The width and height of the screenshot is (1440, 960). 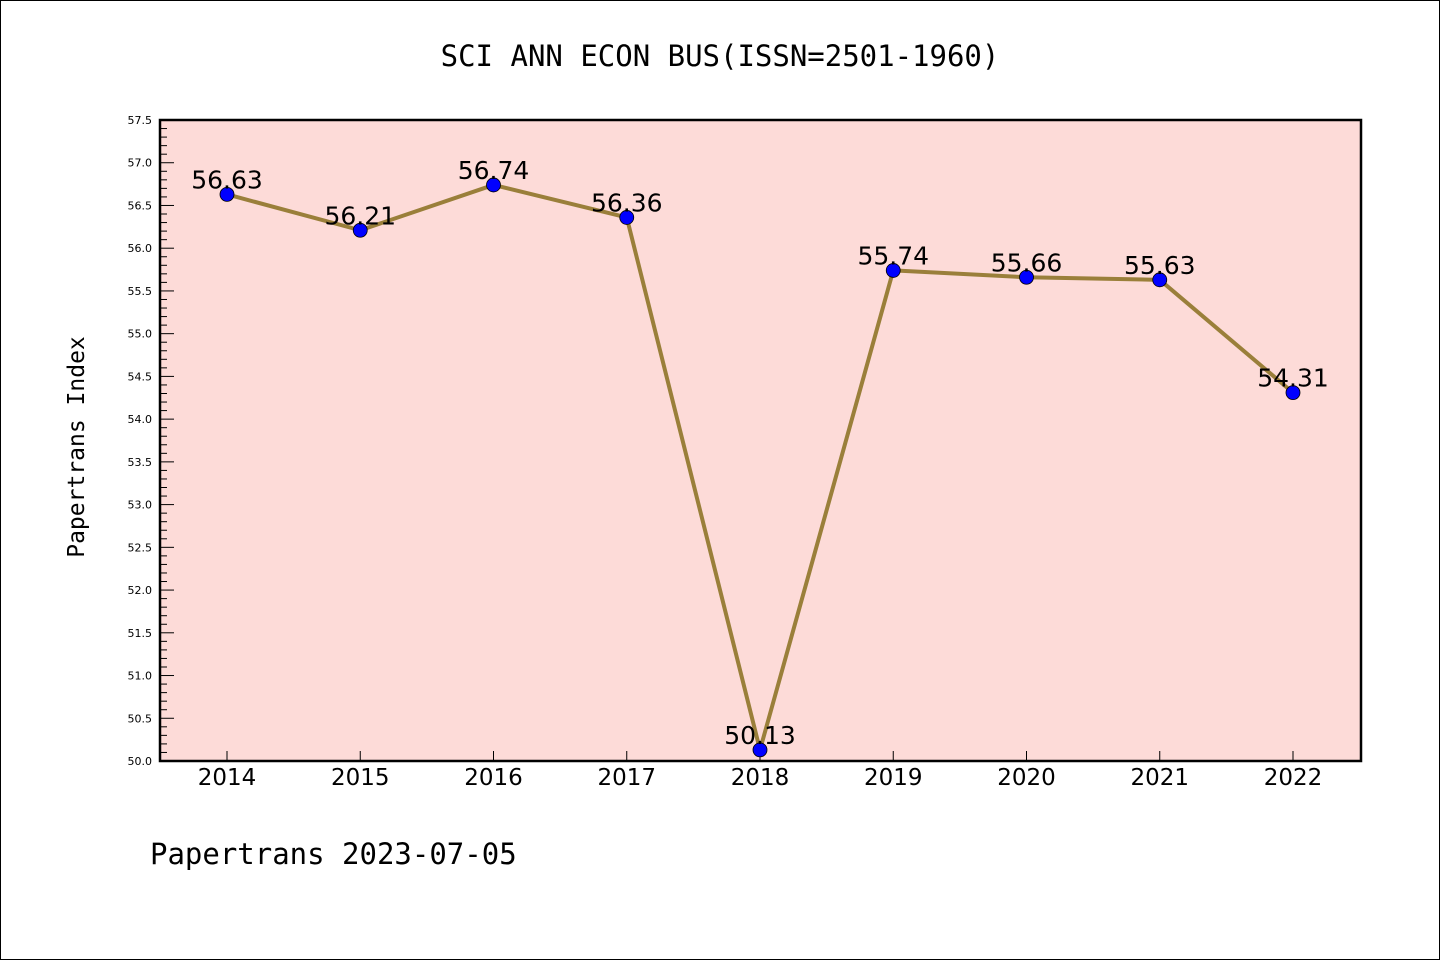 I want to click on x-tick-label: 2020, so click(x=1026, y=778).